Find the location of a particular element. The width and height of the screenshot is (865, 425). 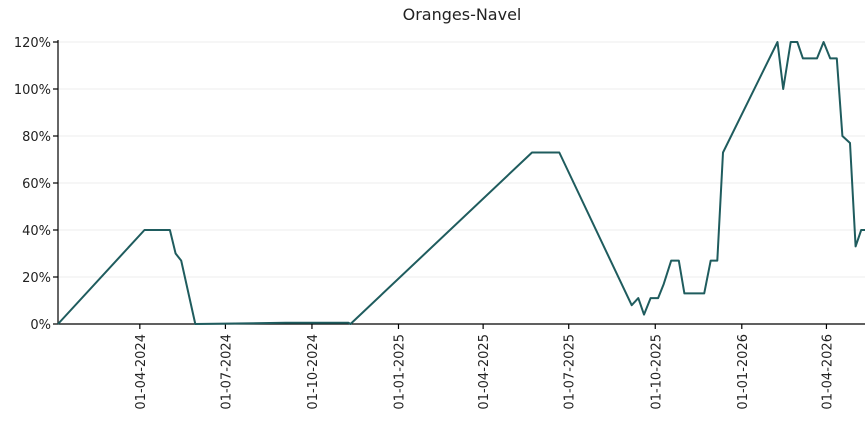

chart-title: Oranges-Navel is located at coordinates (462, 14).